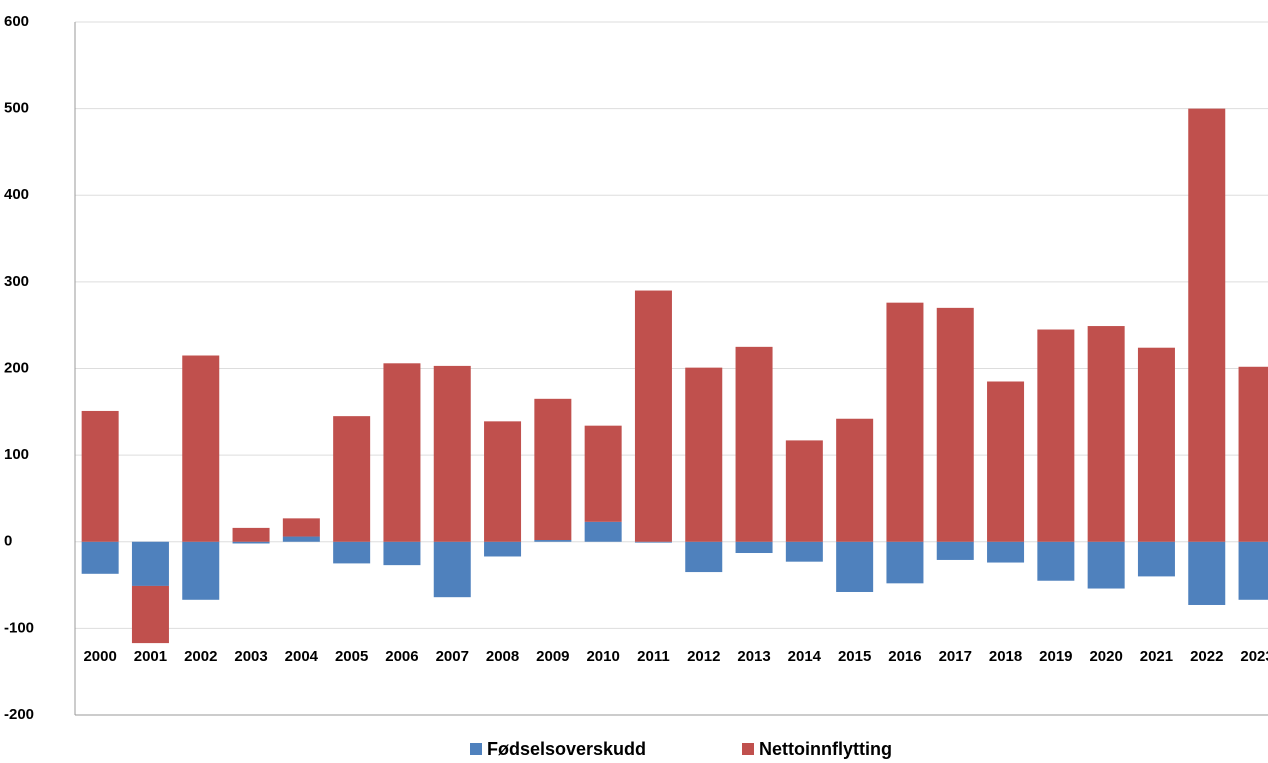  What do you see at coordinates (16, 454) in the screenshot?
I see `y-tick-label: 100` at bounding box center [16, 454].